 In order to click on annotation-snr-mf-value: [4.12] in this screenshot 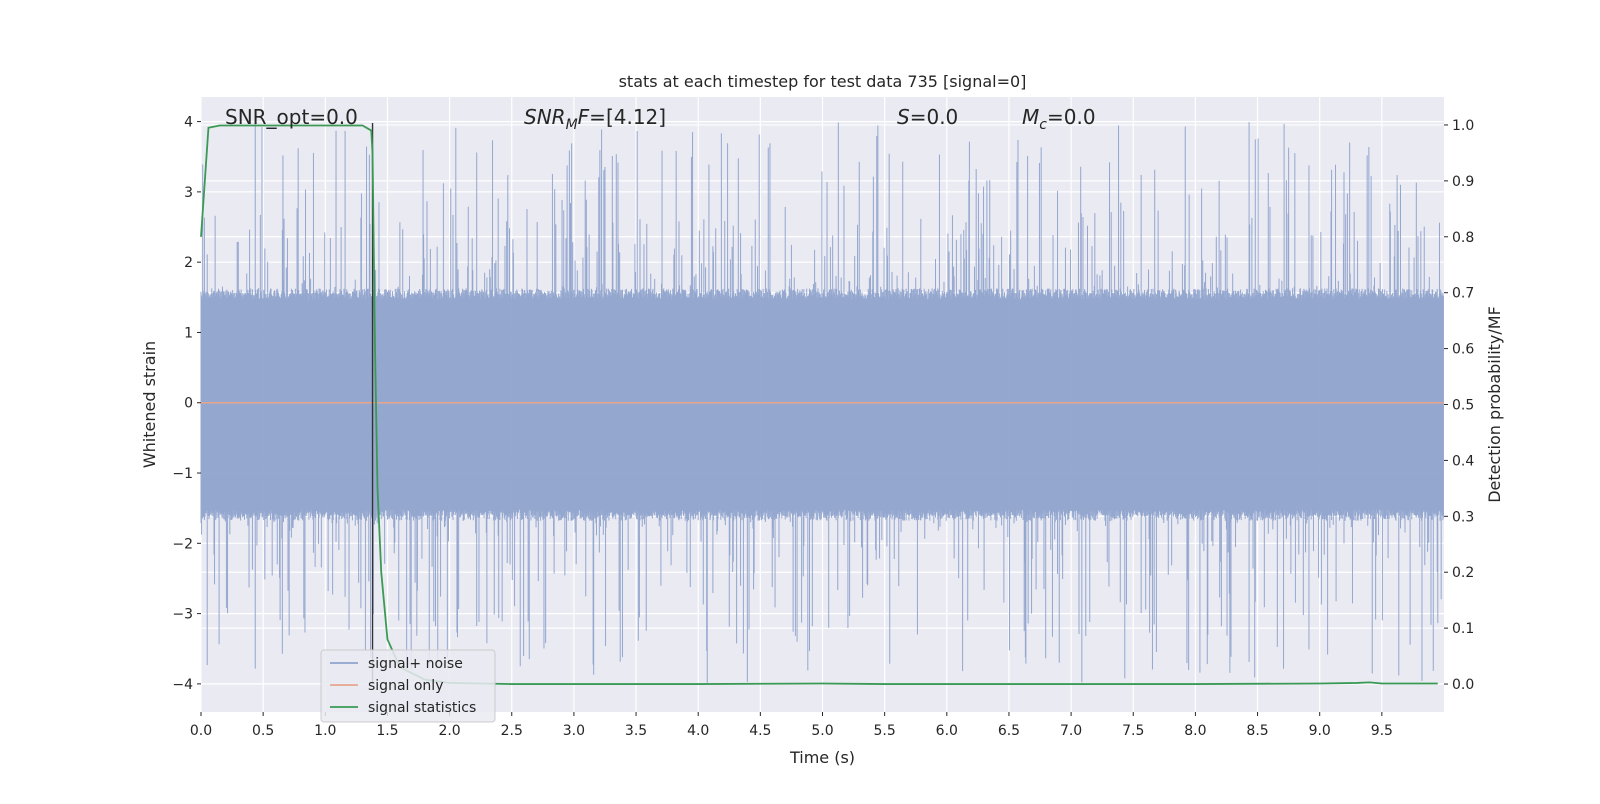, I will do `click(636, 117)`.